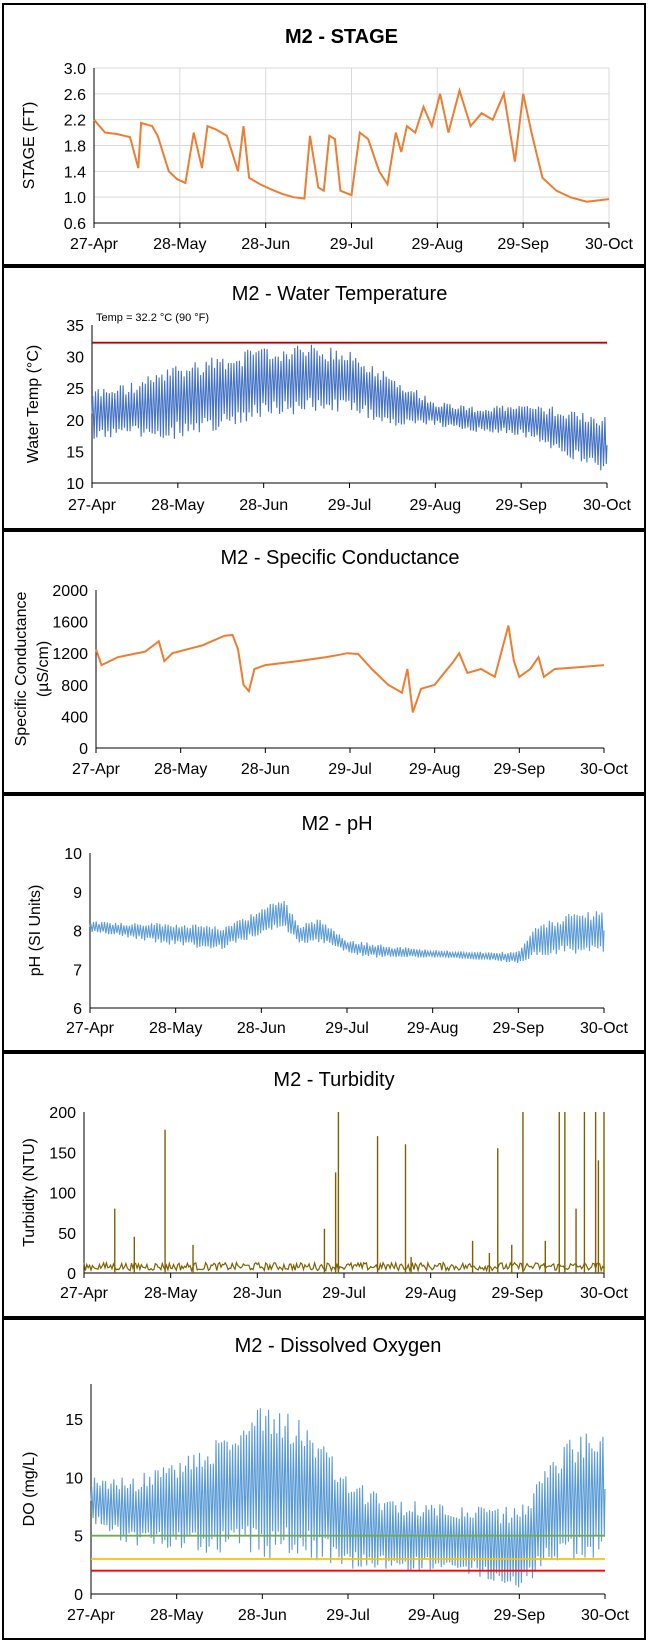 The height and width of the screenshot is (1642, 650). I want to click on y-tick-label: 200, so click(62, 1113).